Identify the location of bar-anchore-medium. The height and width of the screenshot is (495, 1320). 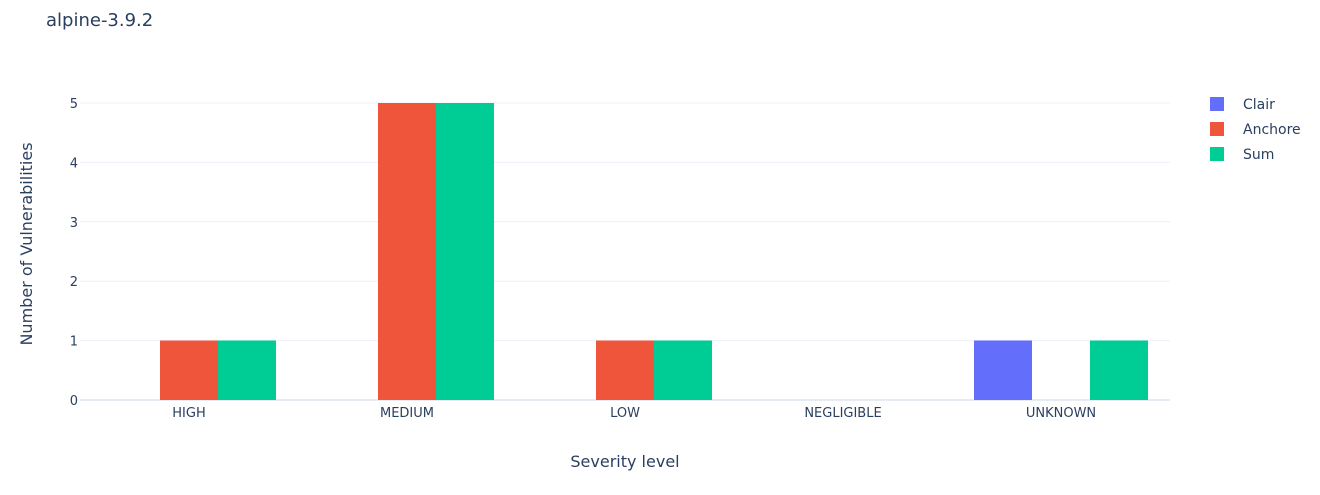
(407, 251).